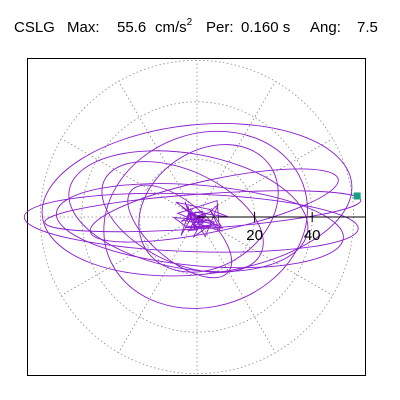  I want to click on period-value: 0.160 s, so click(266, 27).